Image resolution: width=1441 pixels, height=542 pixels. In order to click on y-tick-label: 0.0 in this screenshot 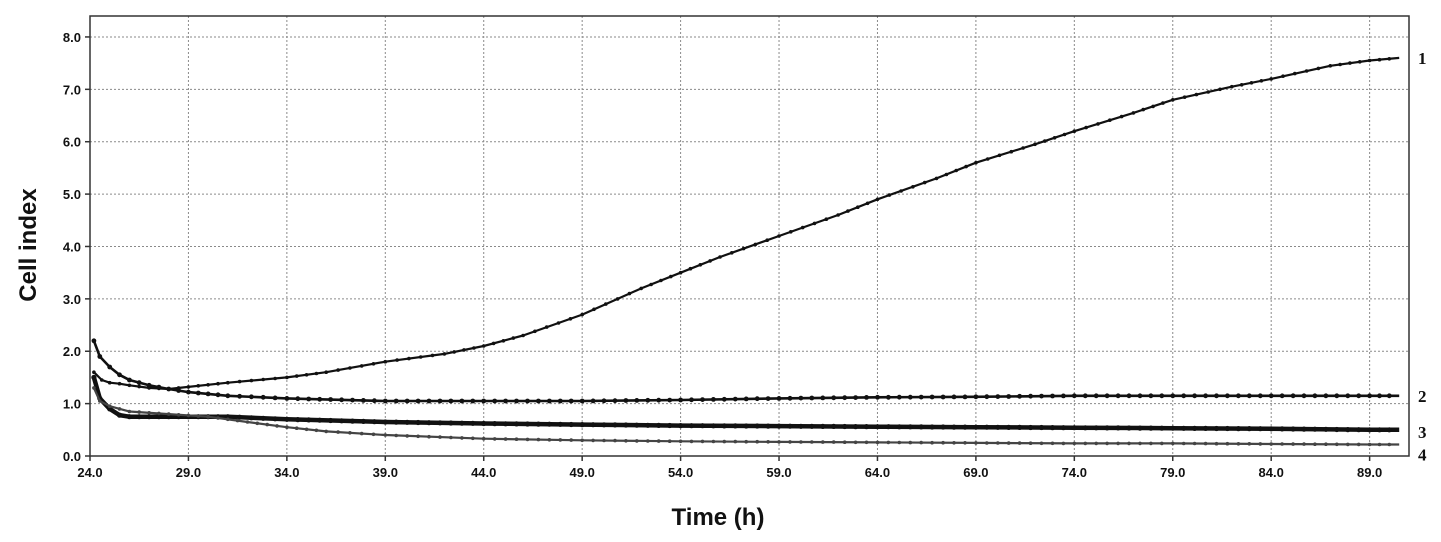, I will do `click(72, 456)`.